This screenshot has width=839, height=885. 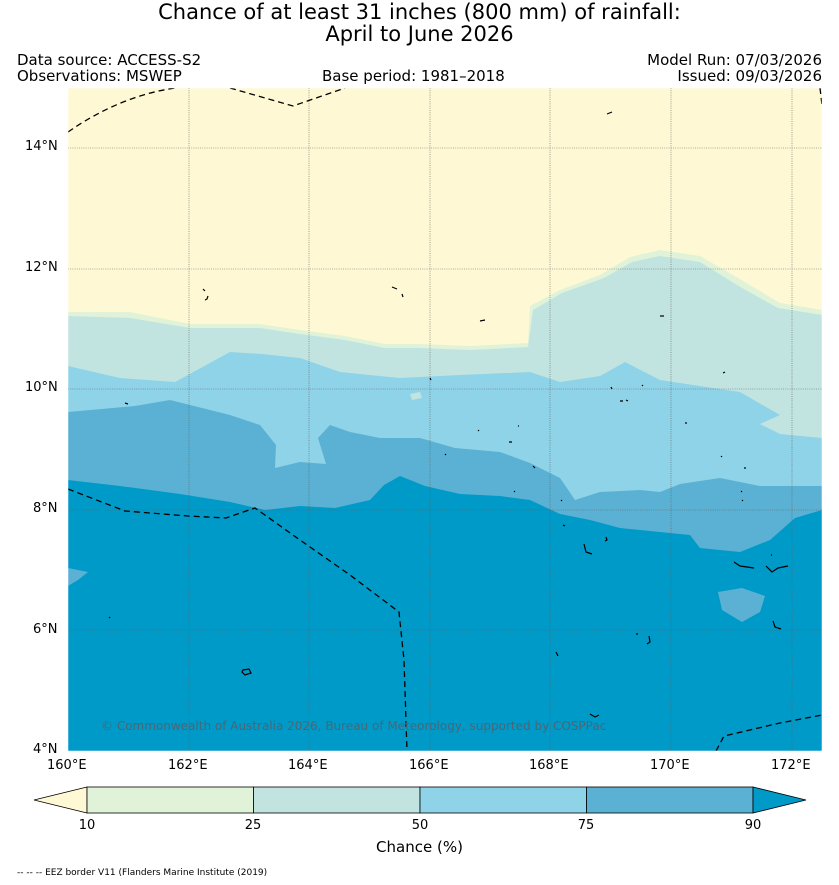 What do you see at coordinates (741, 605) in the screenshot?
I see `patch-75-90-east` at bounding box center [741, 605].